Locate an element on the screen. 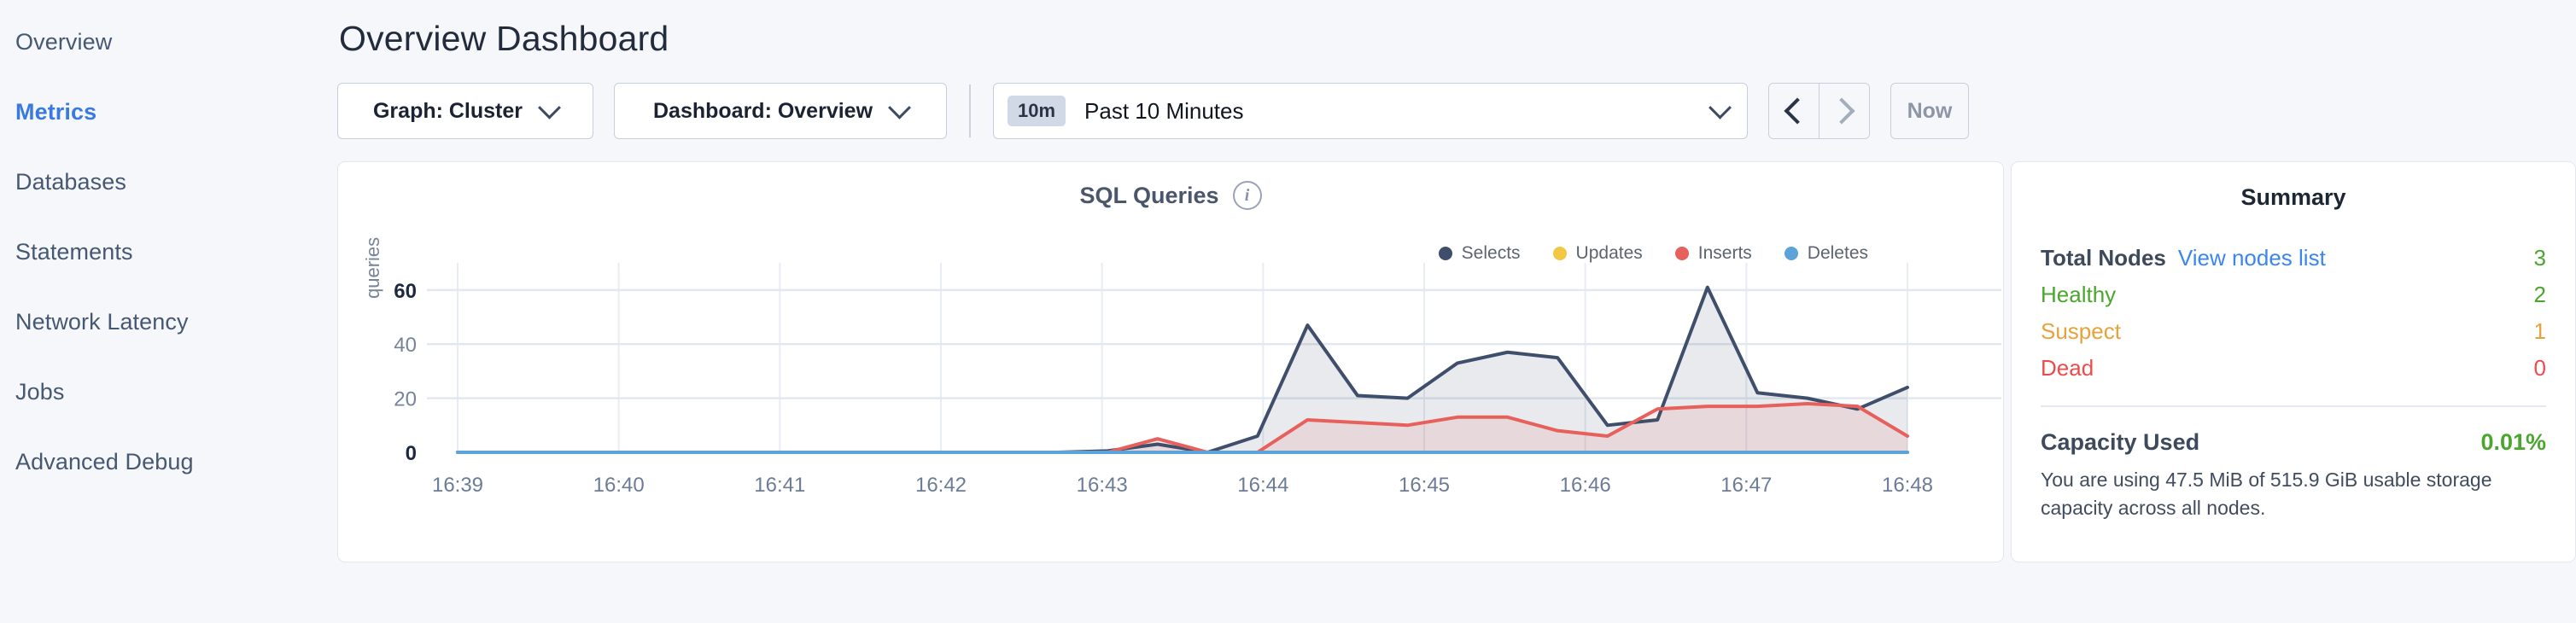 This screenshot has height=623, width=2576. chart-title: SQL Queries is located at coordinates (1149, 195).